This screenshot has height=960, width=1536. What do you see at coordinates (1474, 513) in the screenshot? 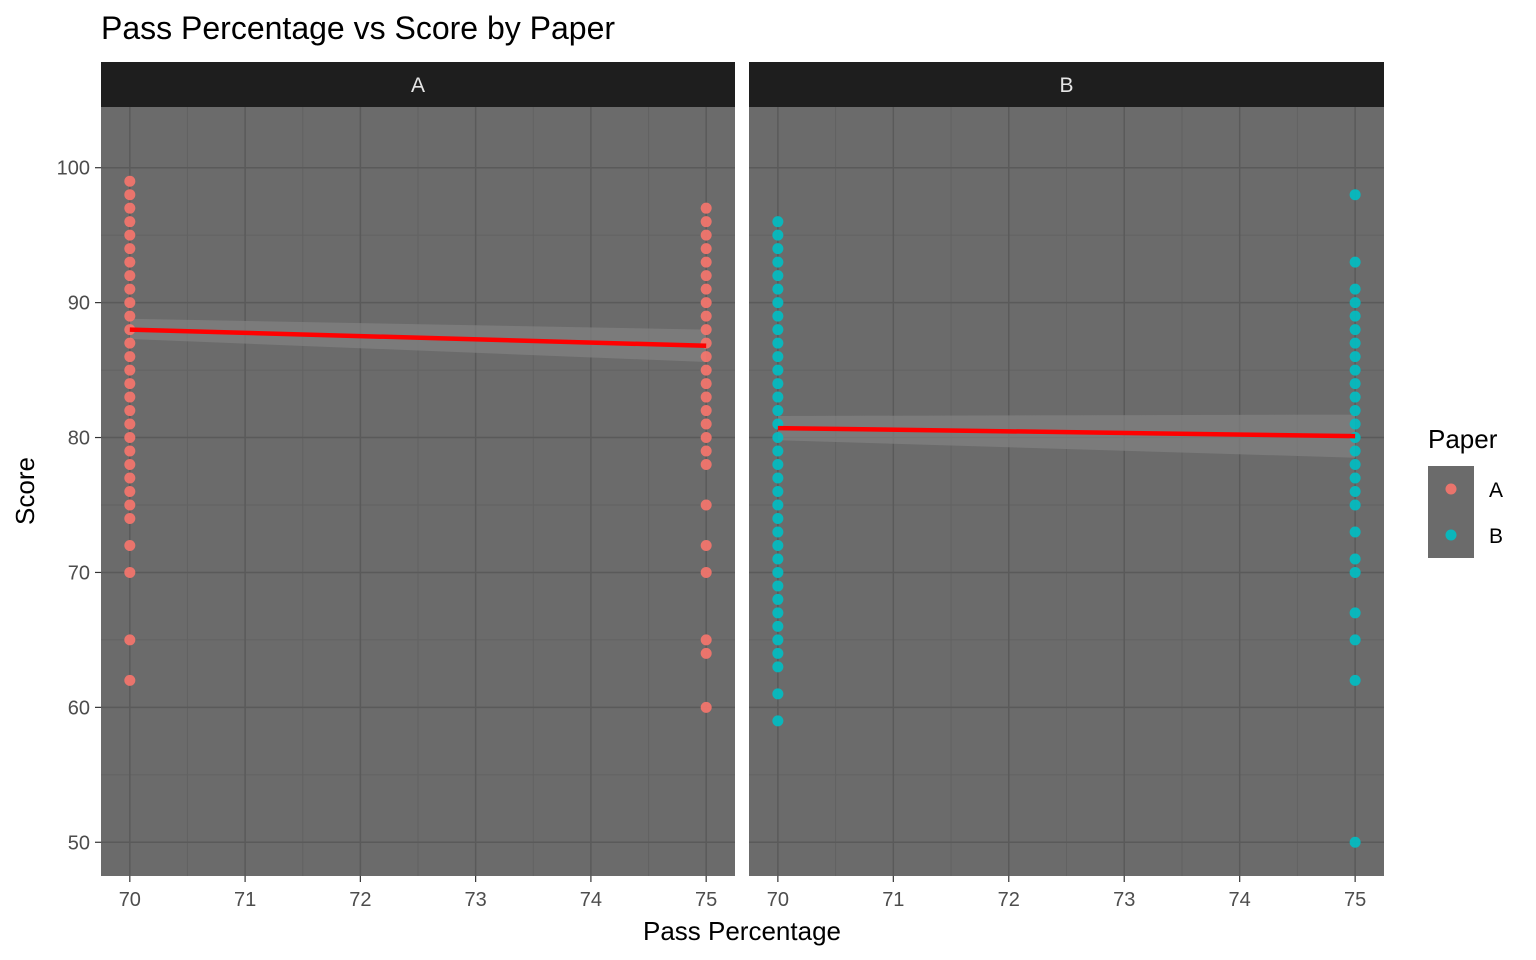
I see `legend-entries: AB` at bounding box center [1474, 513].